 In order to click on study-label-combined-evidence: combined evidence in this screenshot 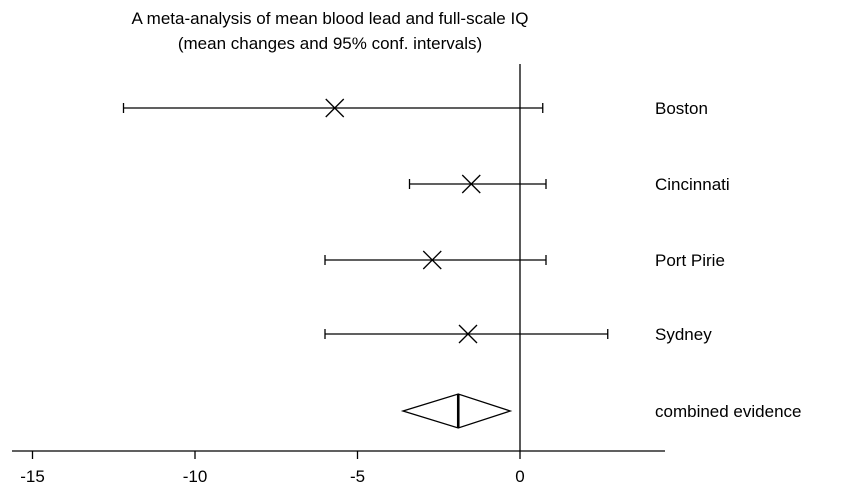, I will do `click(728, 411)`.